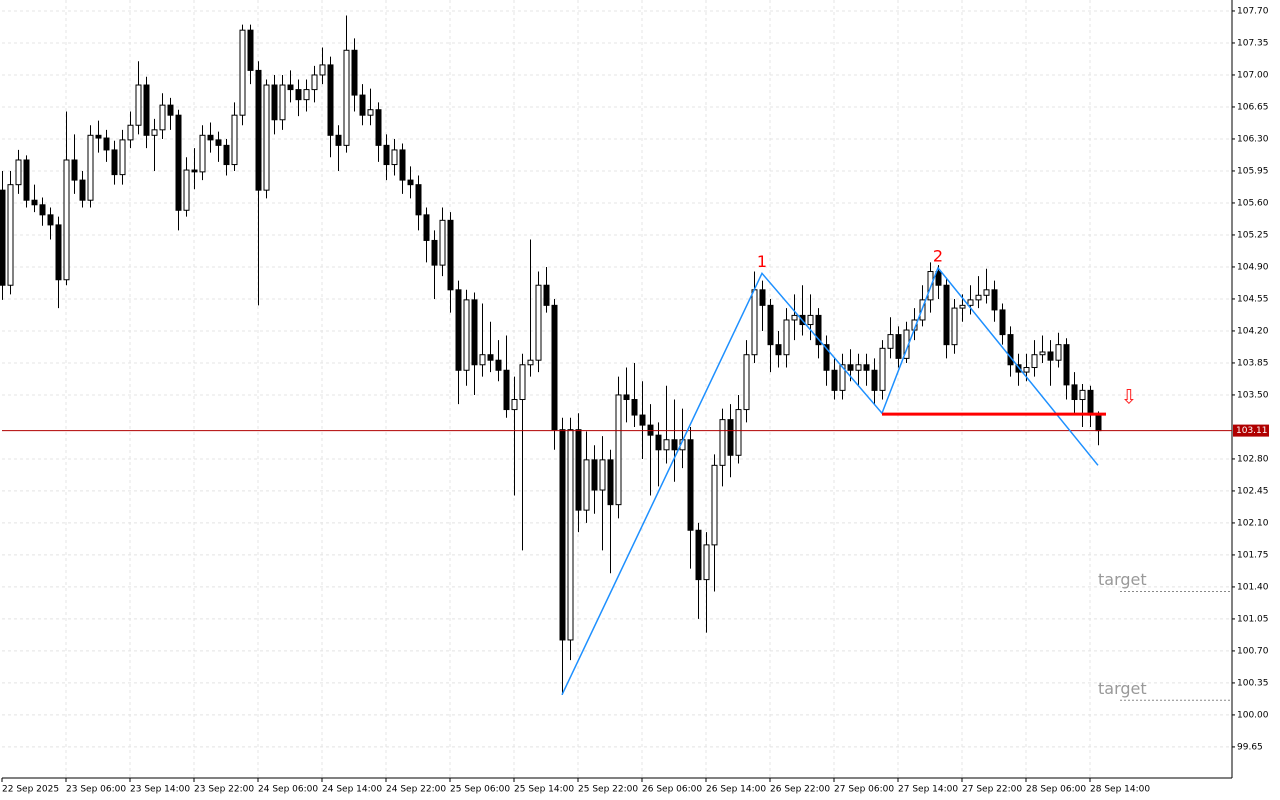  What do you see at coordinates (1253, 459) in the screenshot?
I see `y-tick-label: 102.80` at bounding box center [1253, 459].